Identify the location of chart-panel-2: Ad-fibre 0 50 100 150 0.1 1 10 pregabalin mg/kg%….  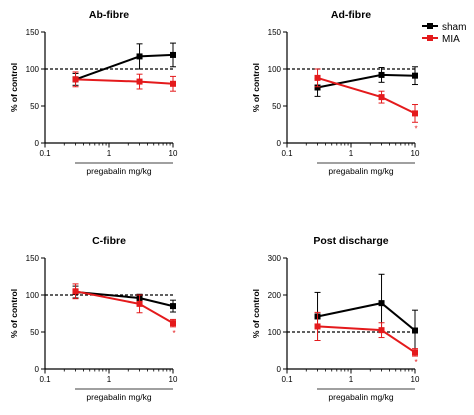
(335, 92).